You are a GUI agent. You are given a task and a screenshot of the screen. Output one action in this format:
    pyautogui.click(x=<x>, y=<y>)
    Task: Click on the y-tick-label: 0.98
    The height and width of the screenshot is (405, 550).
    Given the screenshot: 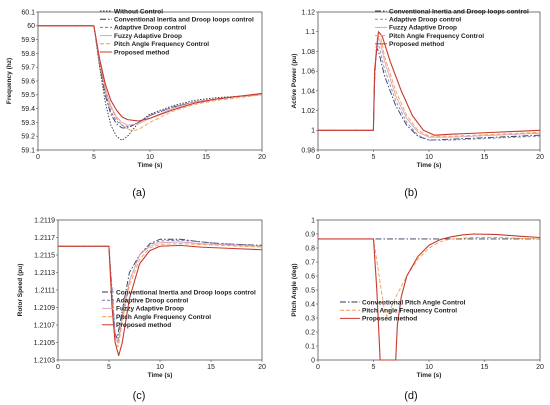 What is the action you would take?
    pyautogui.click(x=308, y=150)
    